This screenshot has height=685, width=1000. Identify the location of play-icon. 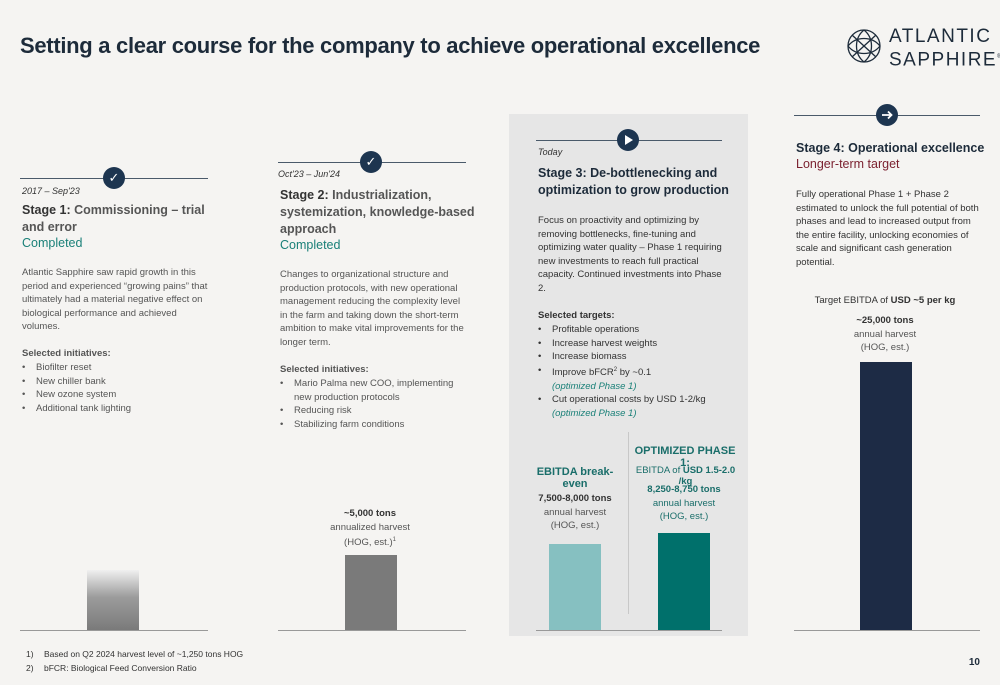
(628, 140).